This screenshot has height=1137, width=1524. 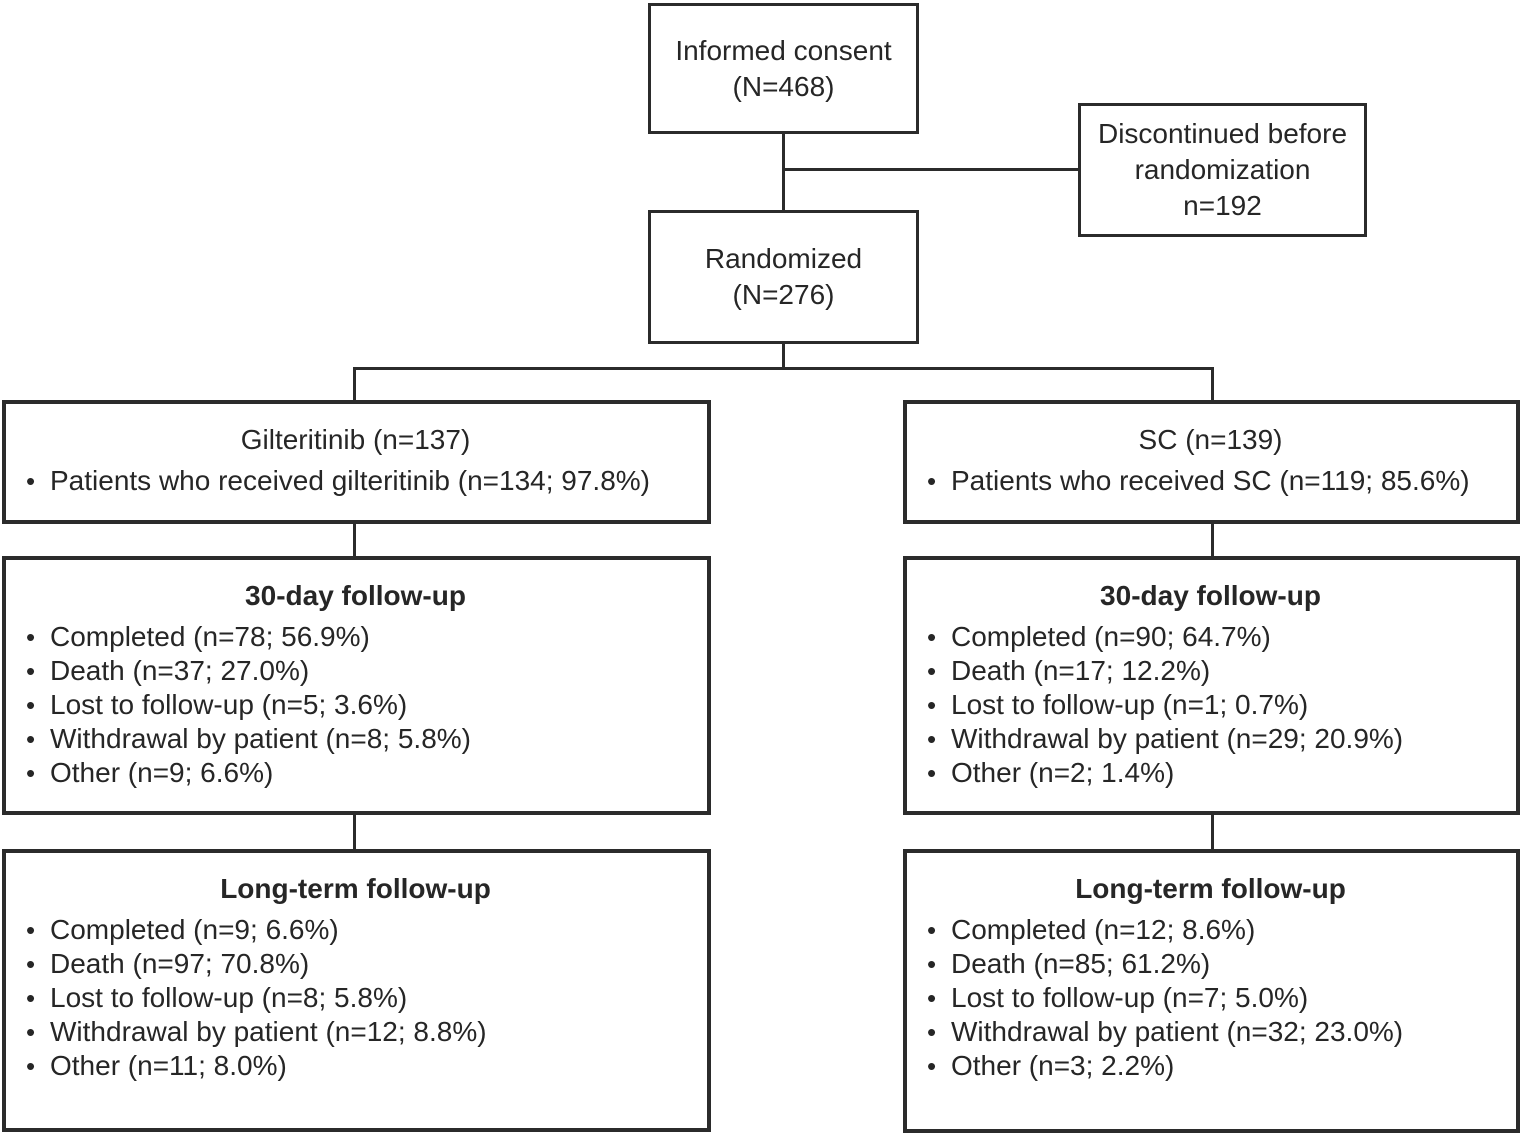 What do you see at coordinates (783, 172) in the screenshot?
I see `connector-informed-to-randomized` at bounding box center [783, 172].